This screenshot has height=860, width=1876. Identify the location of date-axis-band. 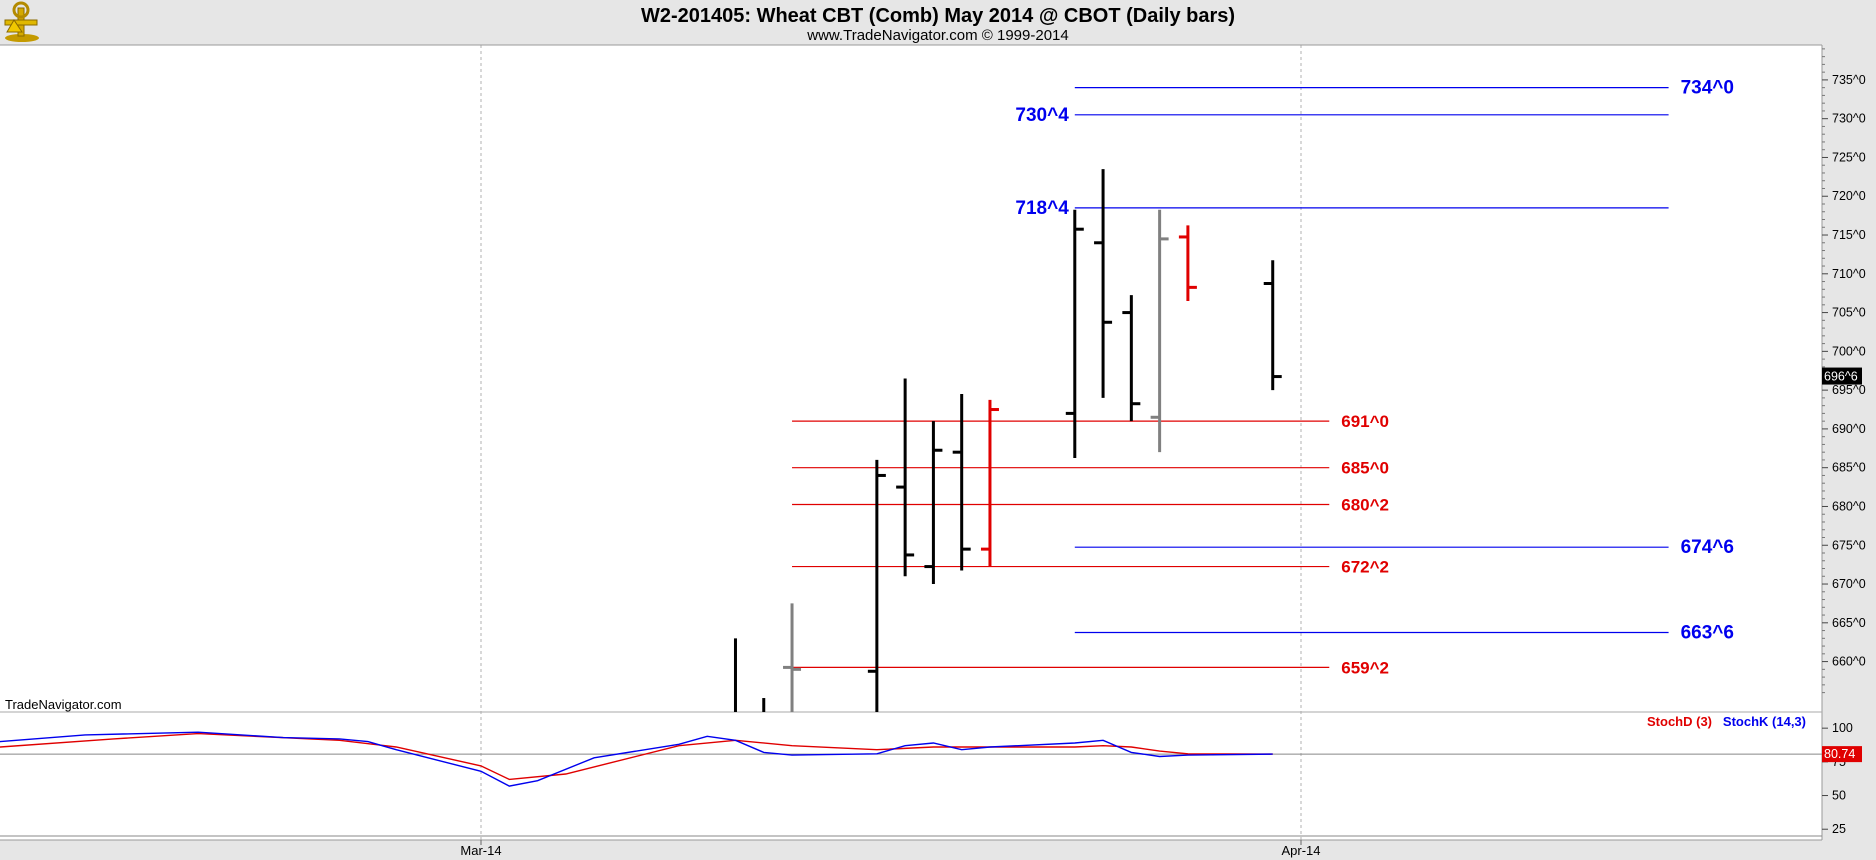
(938, 850).